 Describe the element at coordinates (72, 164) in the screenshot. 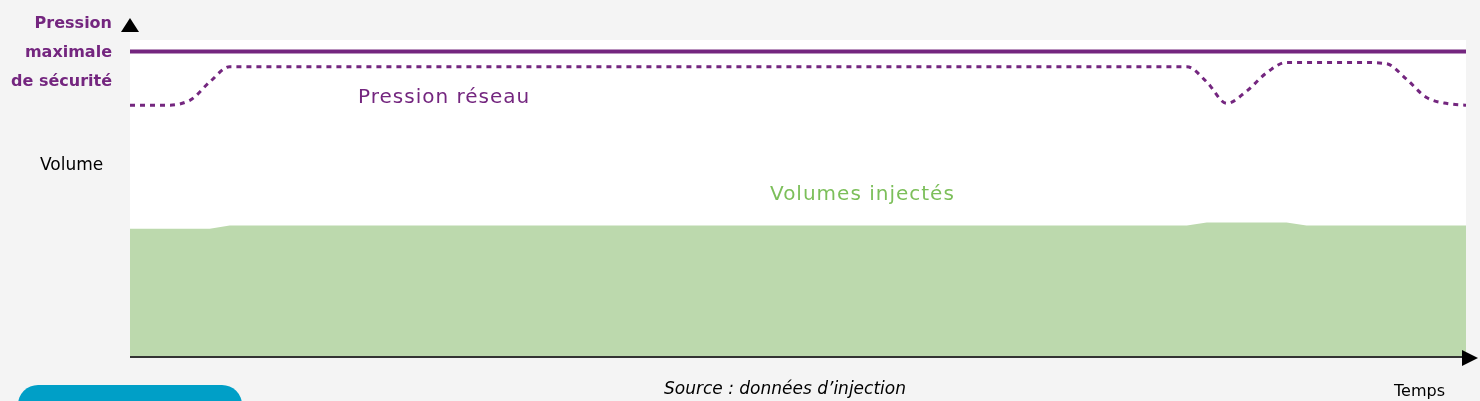

I see `y-axis-title: Volume` at that location.